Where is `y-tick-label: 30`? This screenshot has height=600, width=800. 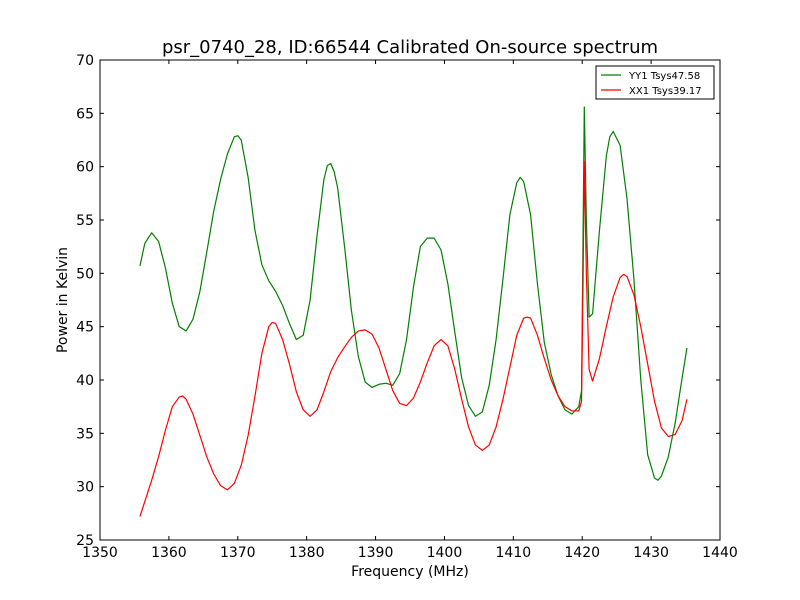 y-tick-label: 30 is located at coordinates (85, 488).